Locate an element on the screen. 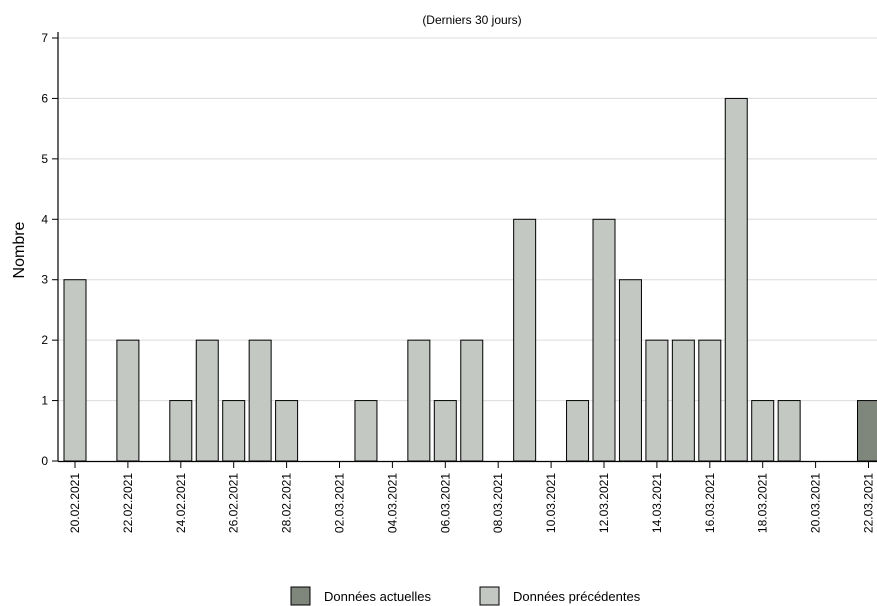  x-tick-label: 06.03.2021 is located at coordinates (445, 503).